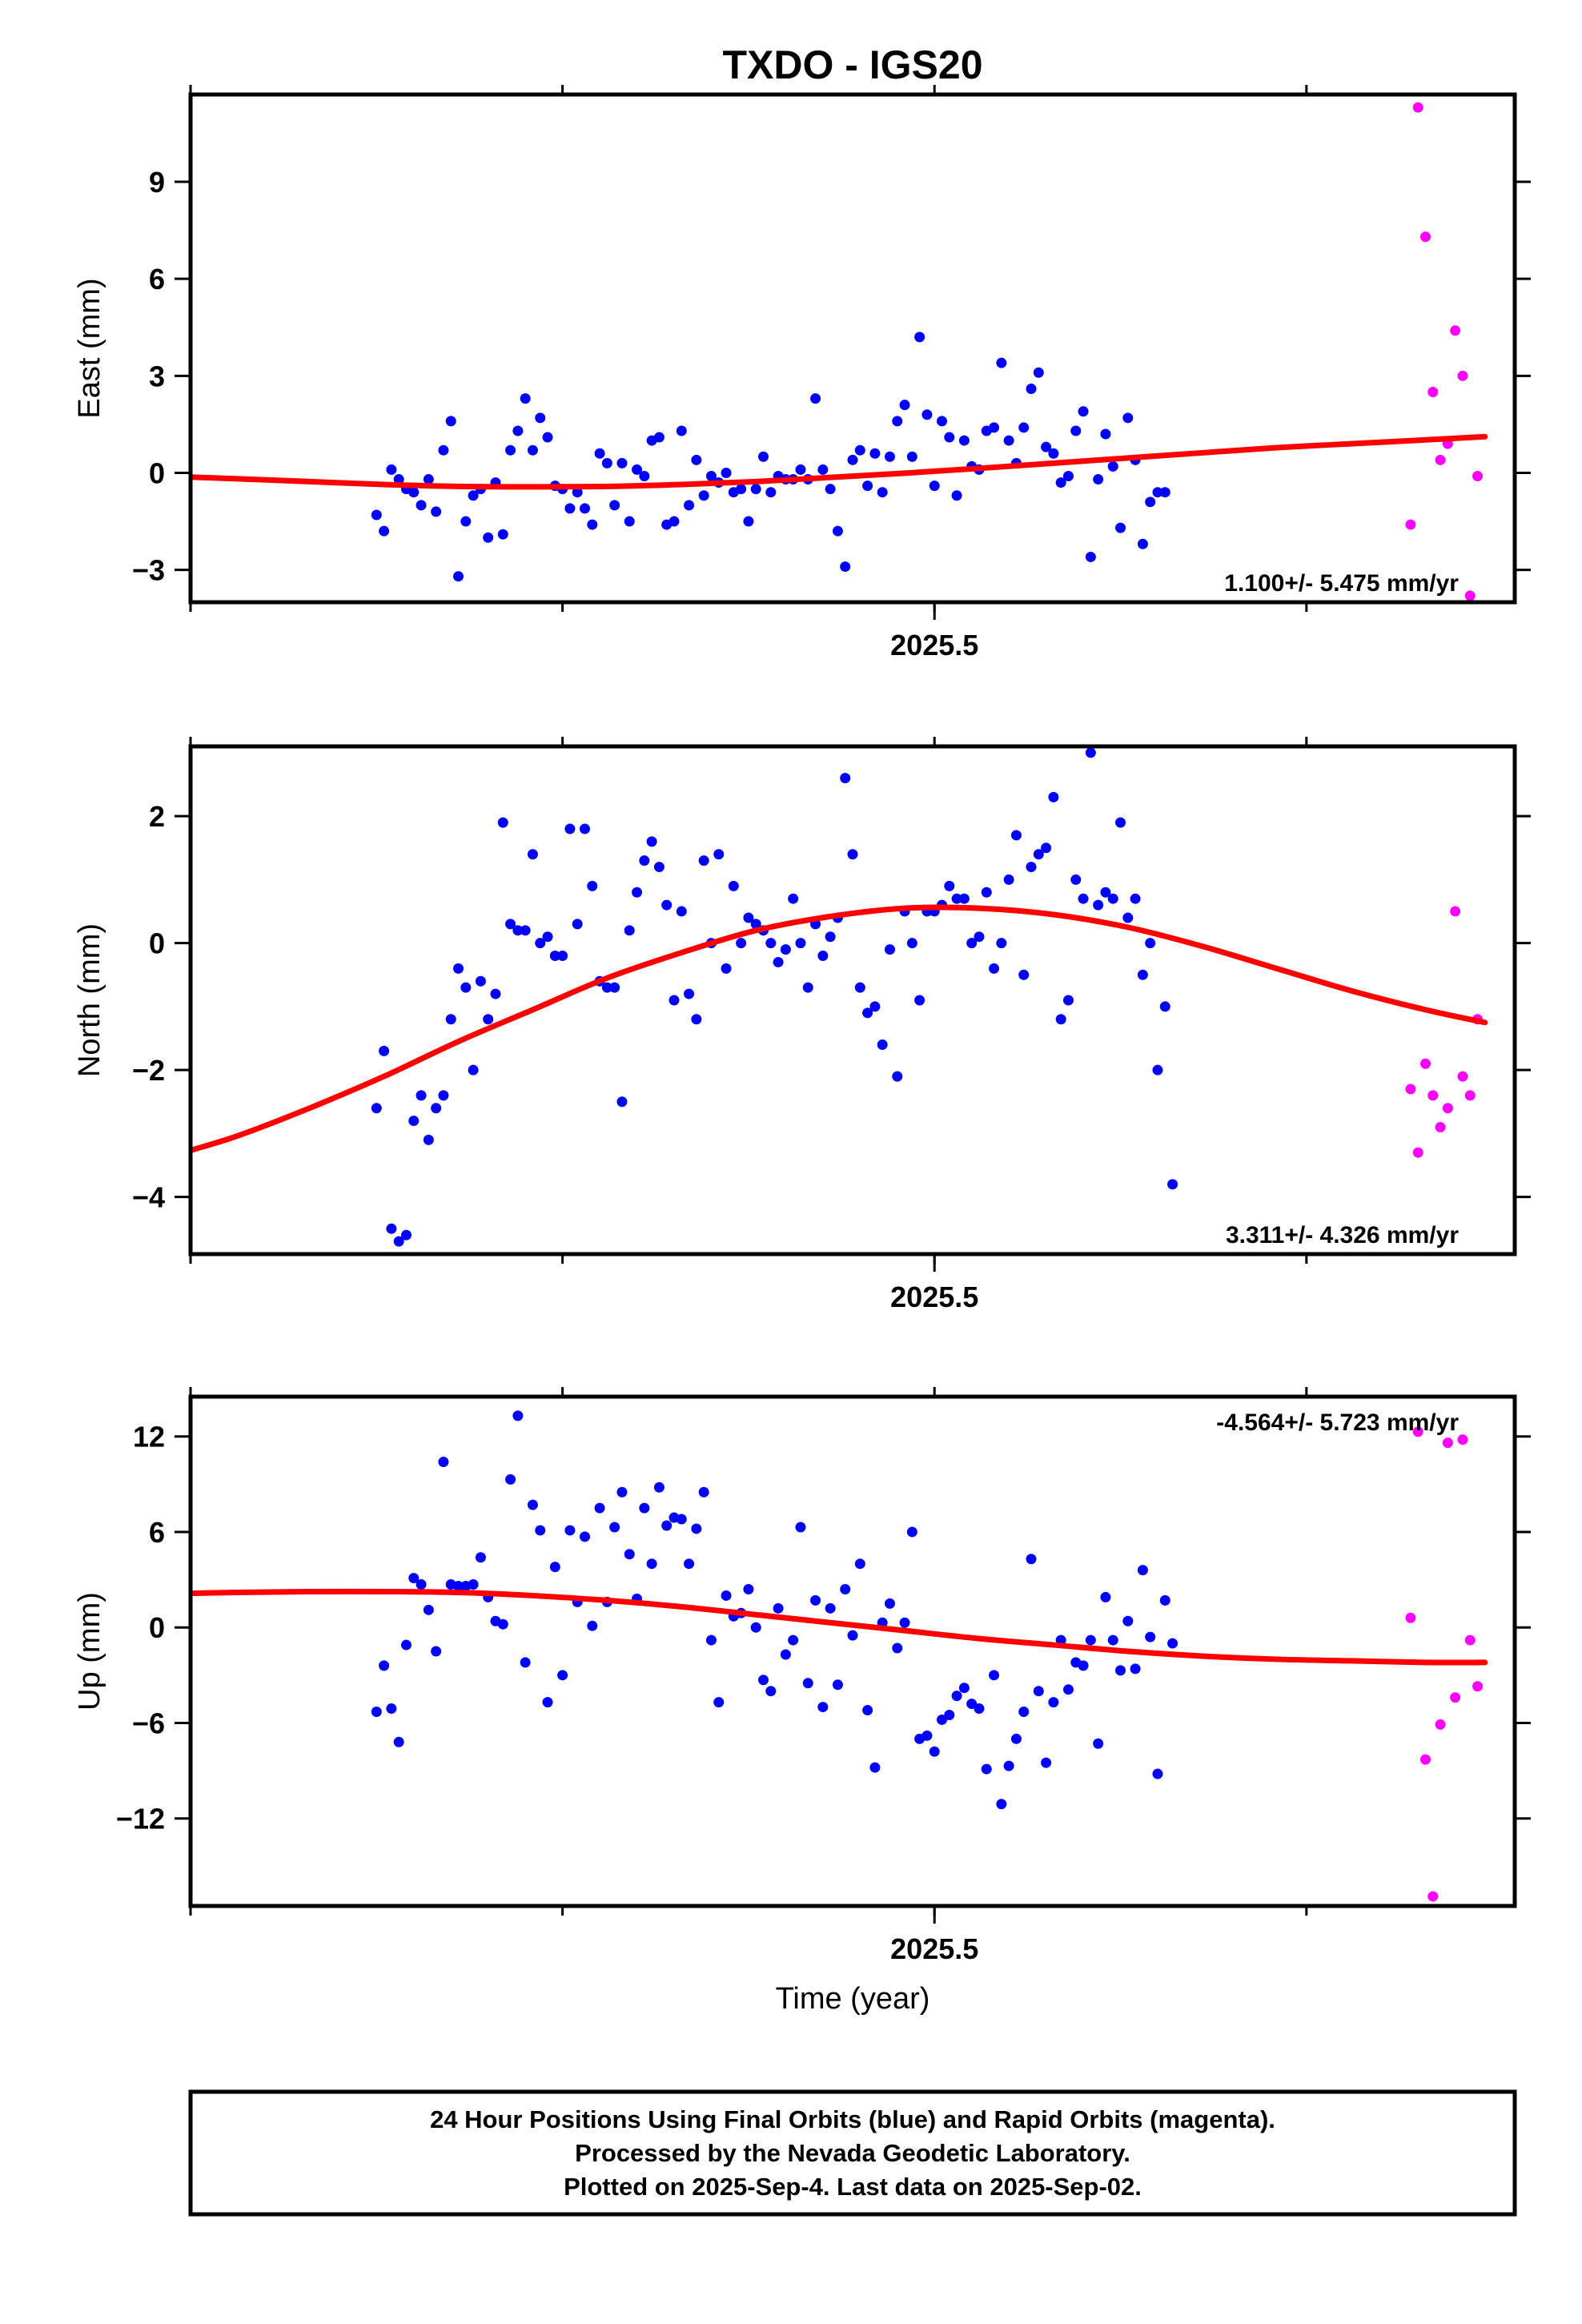  What do you see at coordinates (934, 645) in the screenshot?
I see `x-tick-label-east: 2025.5` at bounding box center [934, 645].